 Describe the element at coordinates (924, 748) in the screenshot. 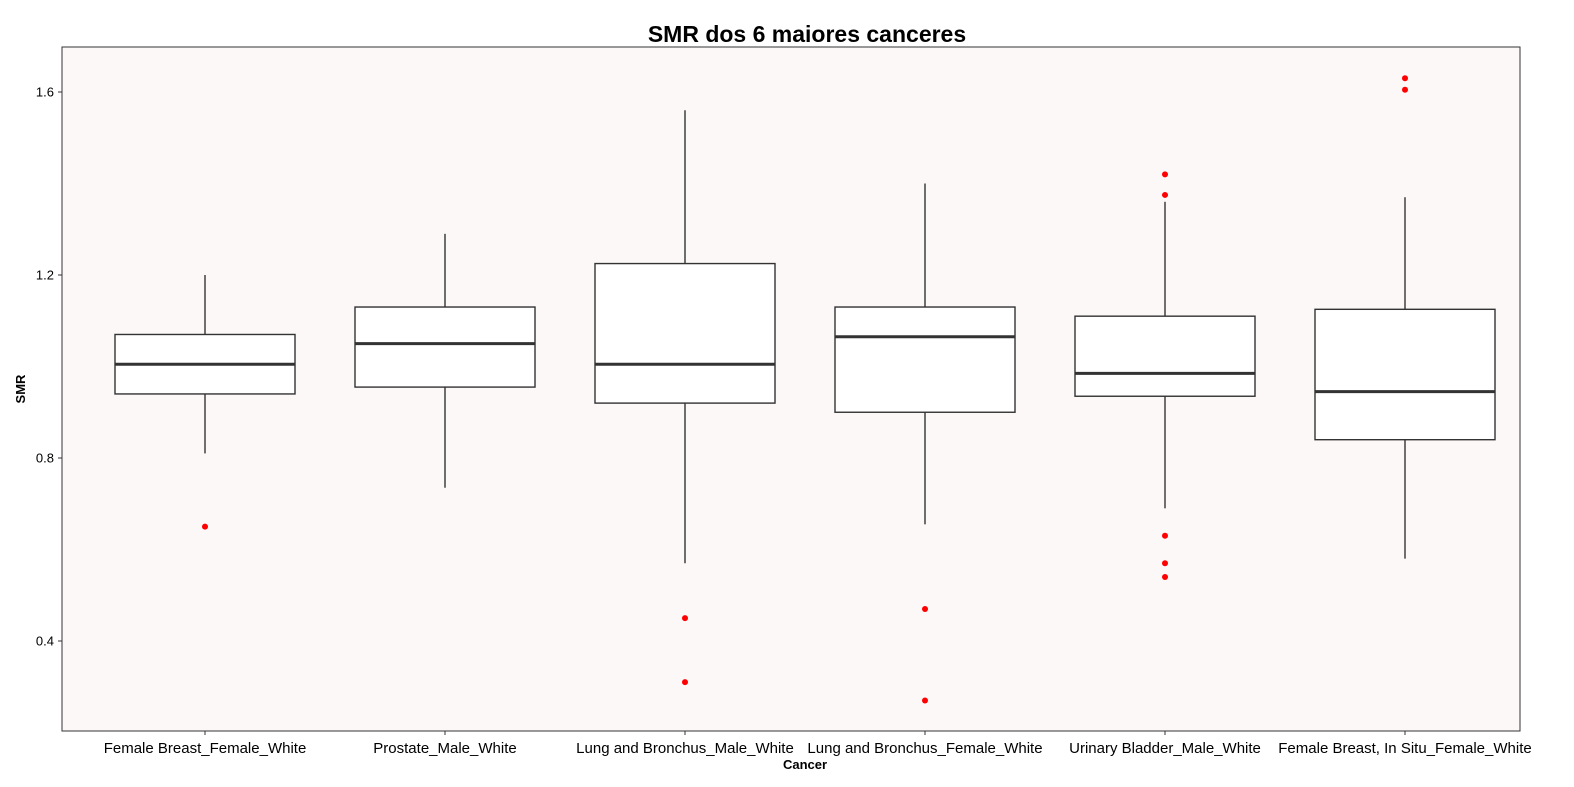

I see `x-tick-label-3: Lung and Bronchus_Female_White` at that location.